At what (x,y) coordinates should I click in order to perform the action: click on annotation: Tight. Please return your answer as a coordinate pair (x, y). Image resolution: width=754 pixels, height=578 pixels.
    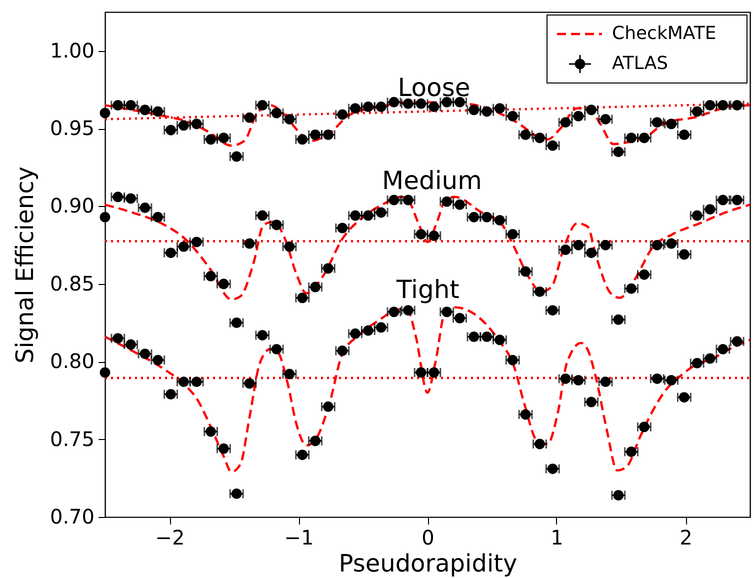
    Looking at the image, I should click on (428, 289).